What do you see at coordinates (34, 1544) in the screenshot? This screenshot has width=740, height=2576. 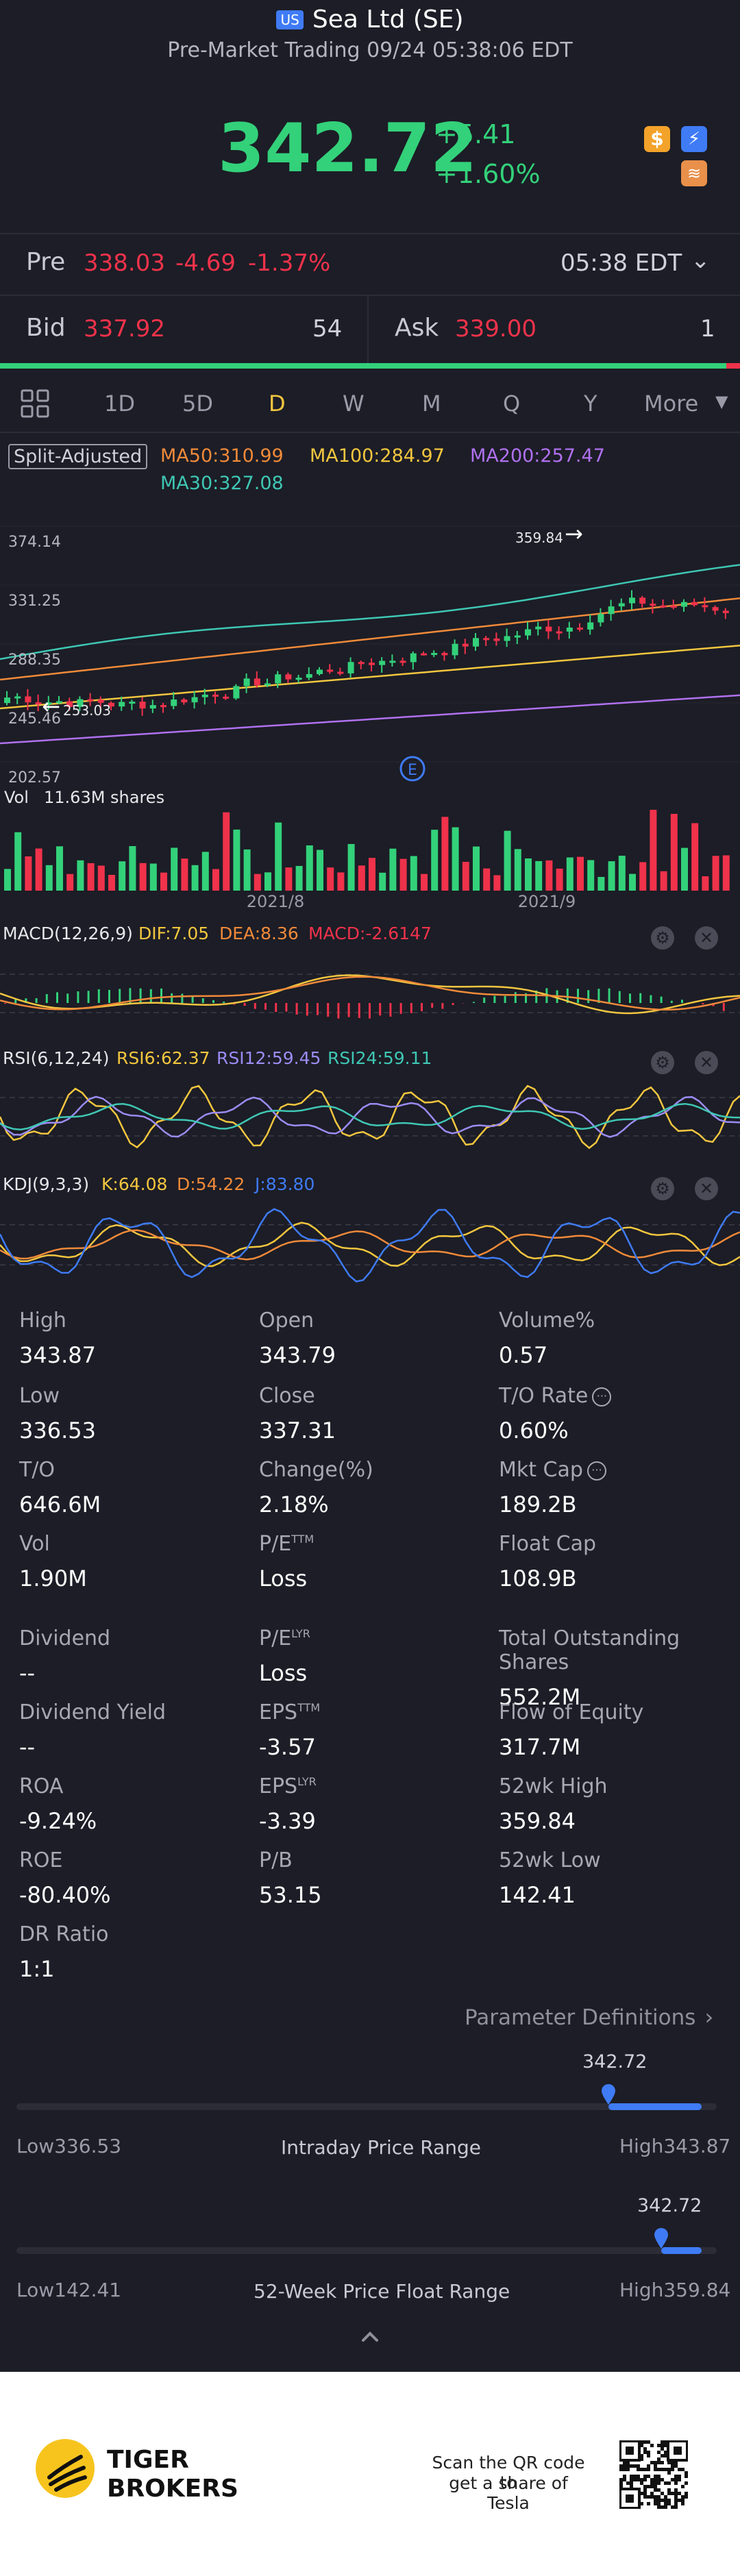 I see `stat-label: Vol` at bounding box center [34, 1544].